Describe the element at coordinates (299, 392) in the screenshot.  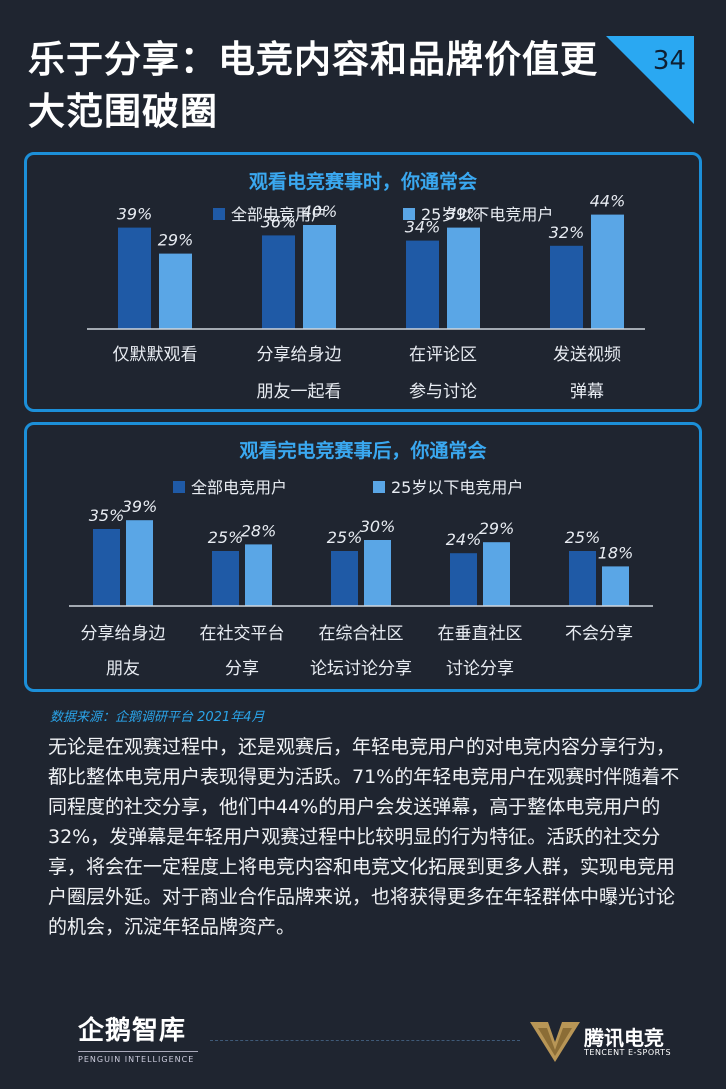
I see `category-label: 朋友一起看` at that location.